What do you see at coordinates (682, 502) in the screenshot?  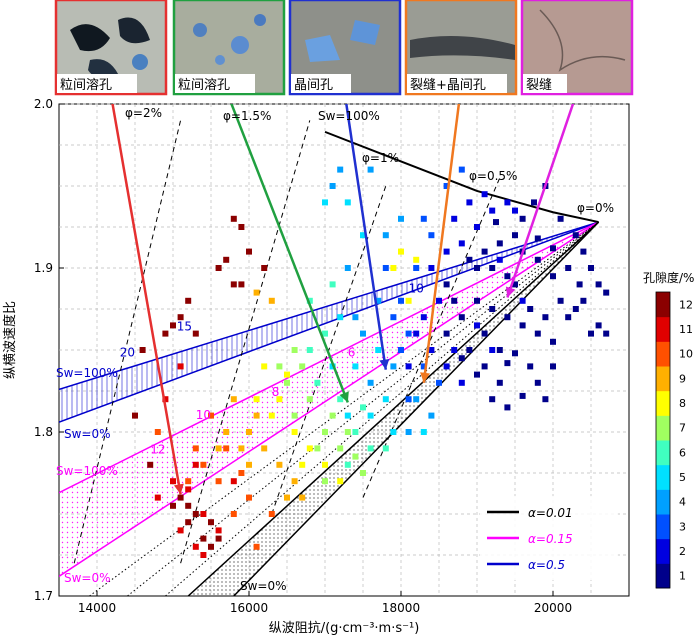 I see `colorbar-tick-label: 4` at bounding box center [682, 502].